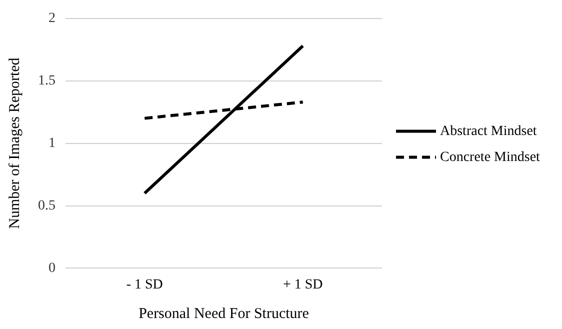 This screenshot has height=329, width=562. Describe the element at coordinates (14, 143) in the screenshot. I see `y-axis-title: Number of Images Reported` at that location.